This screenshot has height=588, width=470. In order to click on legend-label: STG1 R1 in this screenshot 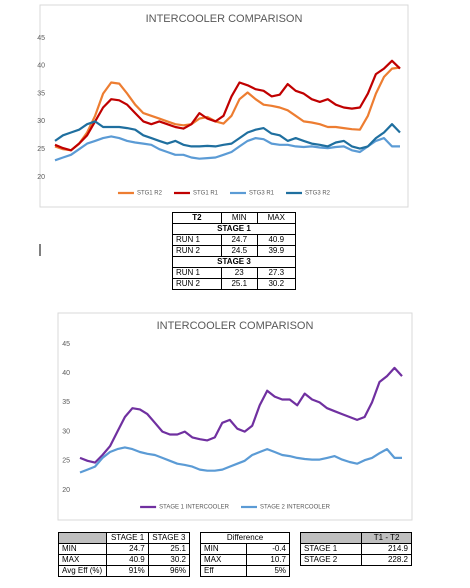, I will do `click(206, 194)`.